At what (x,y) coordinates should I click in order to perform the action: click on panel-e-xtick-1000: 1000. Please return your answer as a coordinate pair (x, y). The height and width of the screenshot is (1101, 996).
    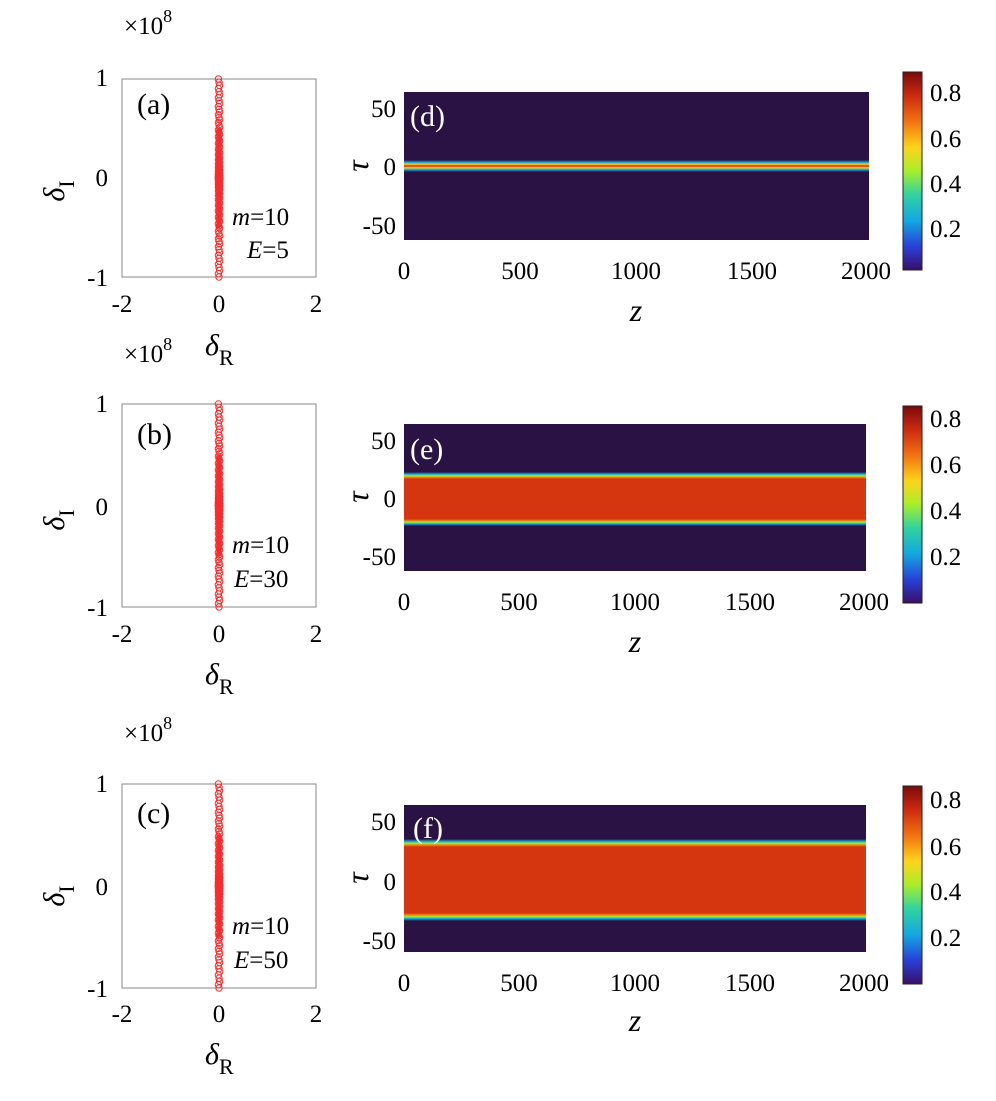
    Looking at the image, I should click on (635, 602).